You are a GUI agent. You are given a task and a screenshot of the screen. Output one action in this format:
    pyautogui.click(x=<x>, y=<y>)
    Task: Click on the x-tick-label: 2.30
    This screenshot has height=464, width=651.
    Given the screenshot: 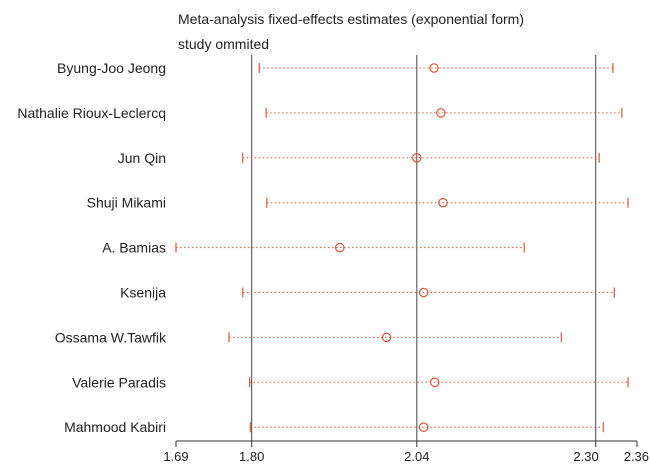 What is the action you would take?
    pyautogui.click(x=585, y=456)
    